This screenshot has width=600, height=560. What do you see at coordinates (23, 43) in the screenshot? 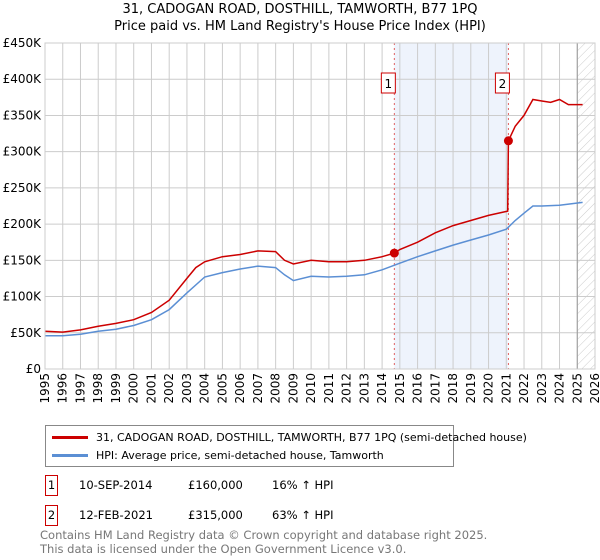
I see `y-tick-label: £450K` at bounding box center [23, 43].